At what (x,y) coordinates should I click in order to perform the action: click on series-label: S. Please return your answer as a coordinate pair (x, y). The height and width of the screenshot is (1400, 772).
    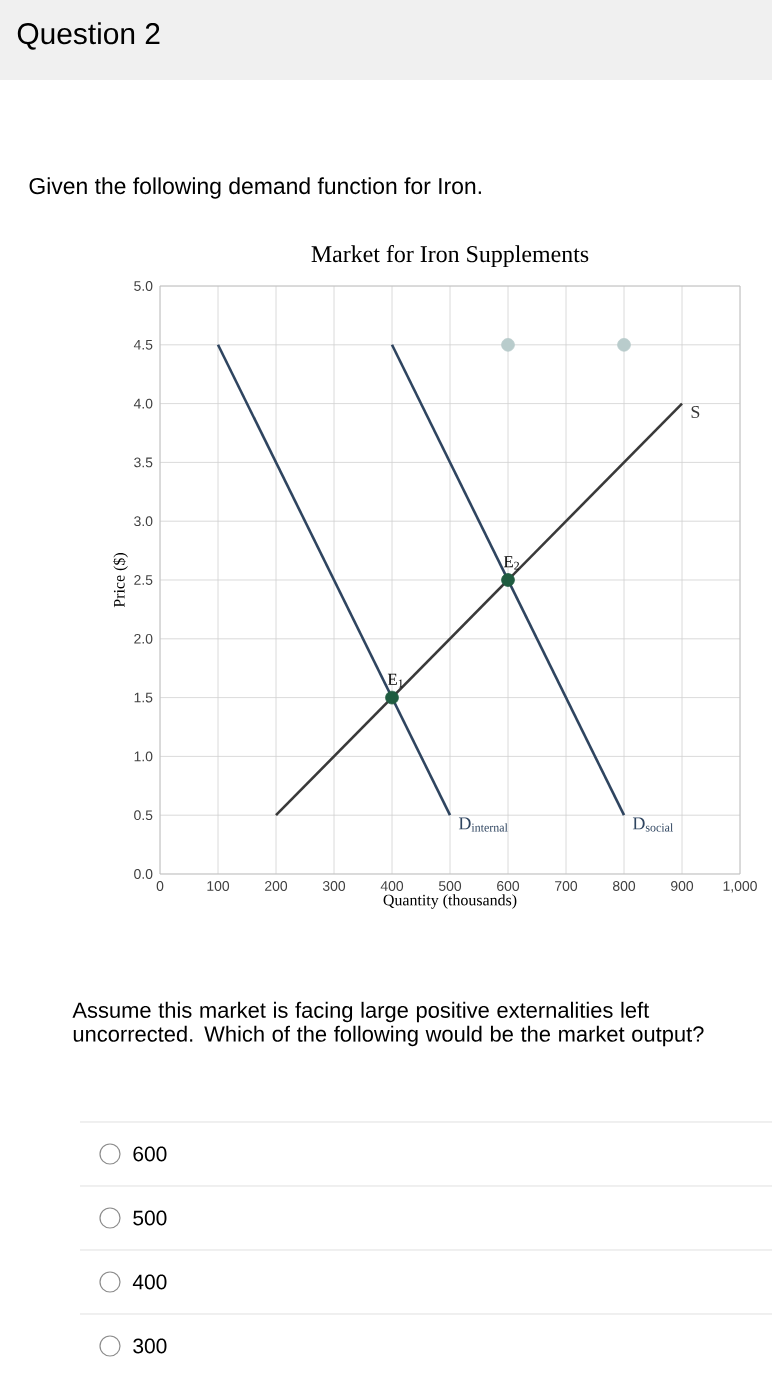
    Looking at the image, I should click on (695, 412).